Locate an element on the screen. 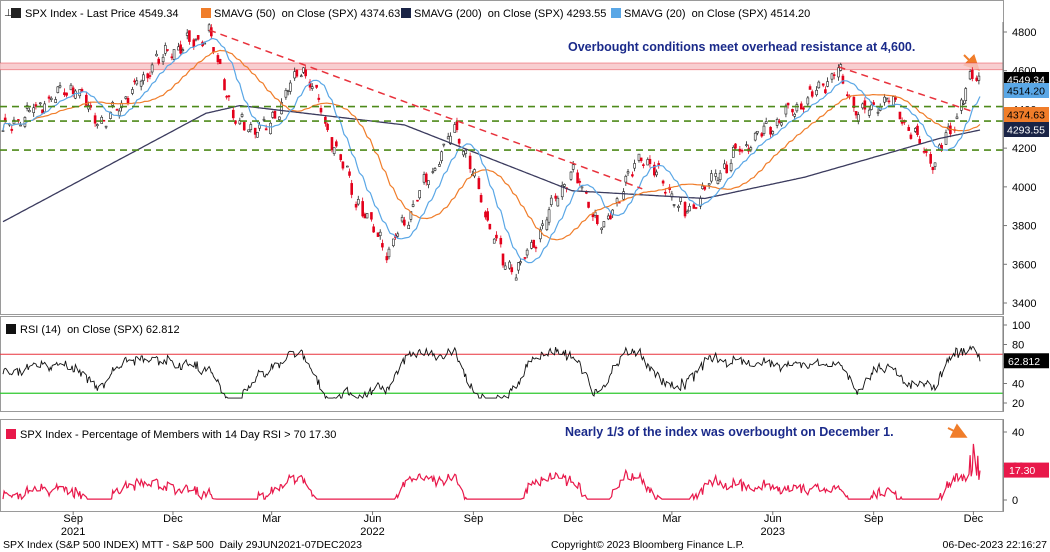 This screenshot has height=552, width=1050. footer-center: Copyright© 2023 Bloomberg Finance L.P. is located at coordinates (647, 545).